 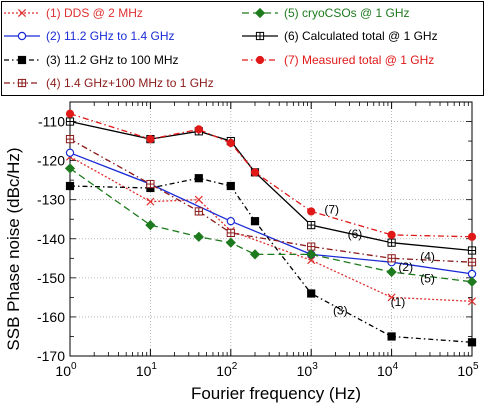 I want to click on legend-entry-2: (2) 11.2 GHz to 1.4 GHz, so click(x=89, y=36).